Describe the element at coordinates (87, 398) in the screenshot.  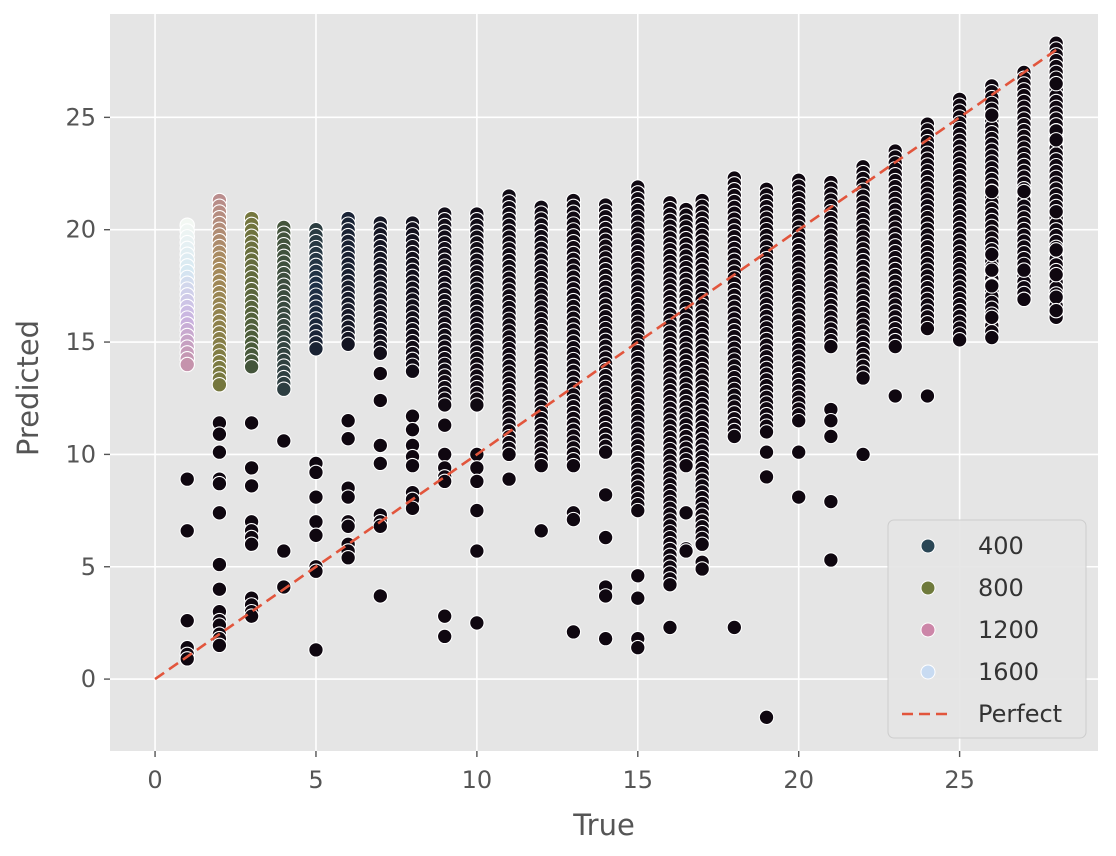
I see `y-axis-ticks: 0 5 10 15 20 25` at that location.